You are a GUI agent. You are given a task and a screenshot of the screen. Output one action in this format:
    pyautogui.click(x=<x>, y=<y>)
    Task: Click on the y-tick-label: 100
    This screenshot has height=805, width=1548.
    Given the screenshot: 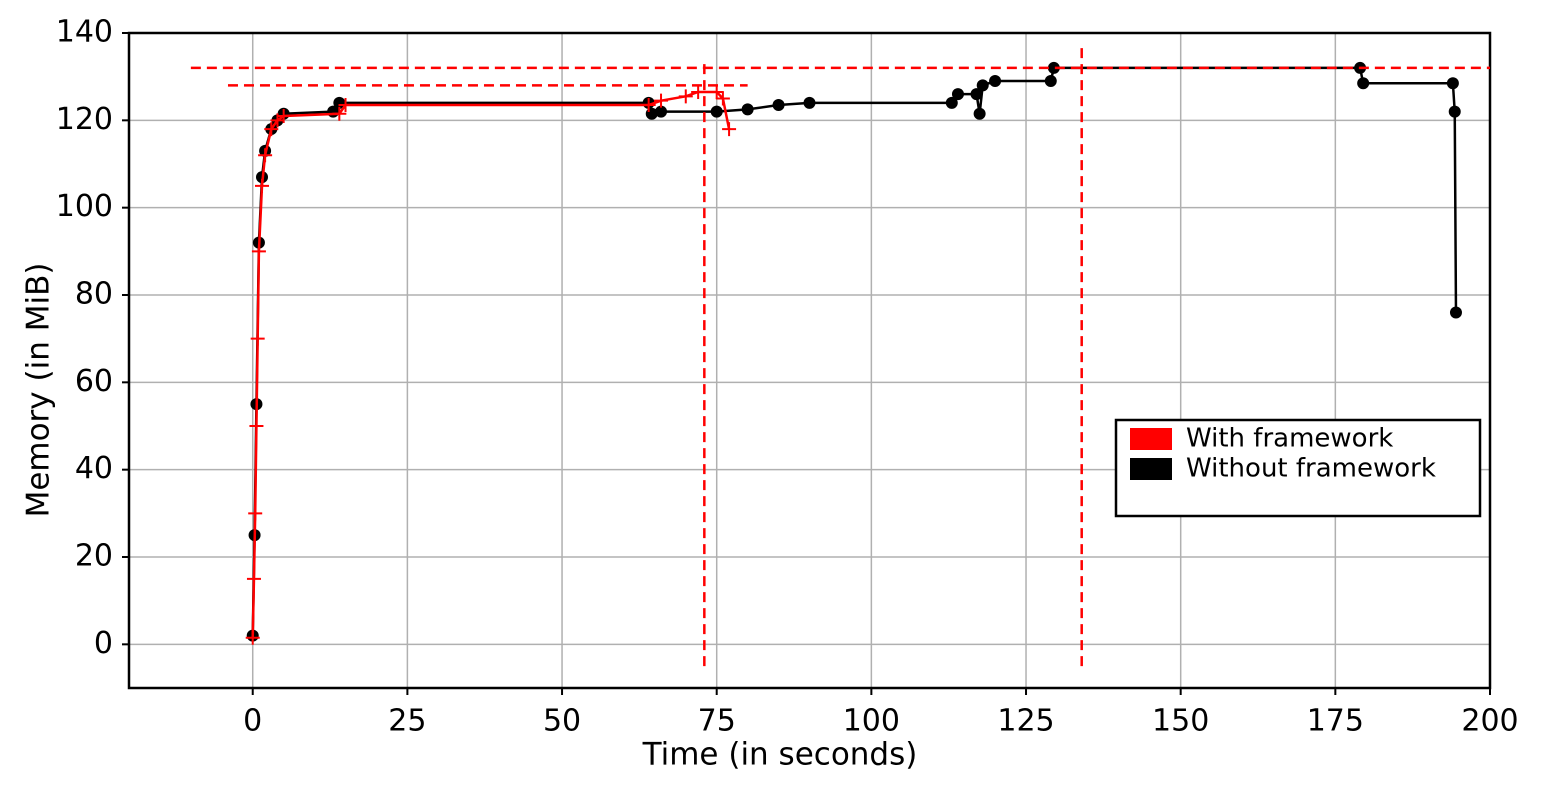 What is the action you would take?
    pyautogui.click(x=84, y=206)
    